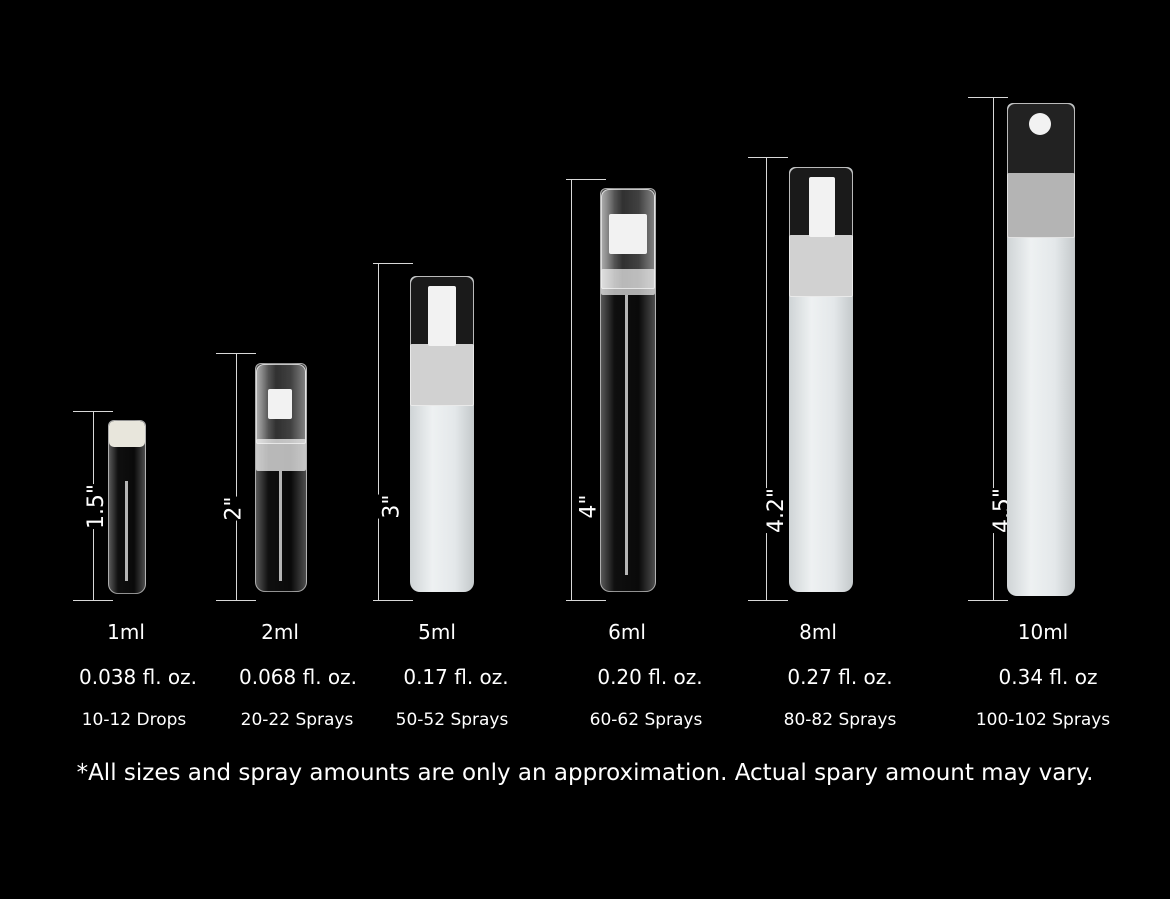  I want to click on spray-count-label: 100-102 Sprays, so click(1043, 720).